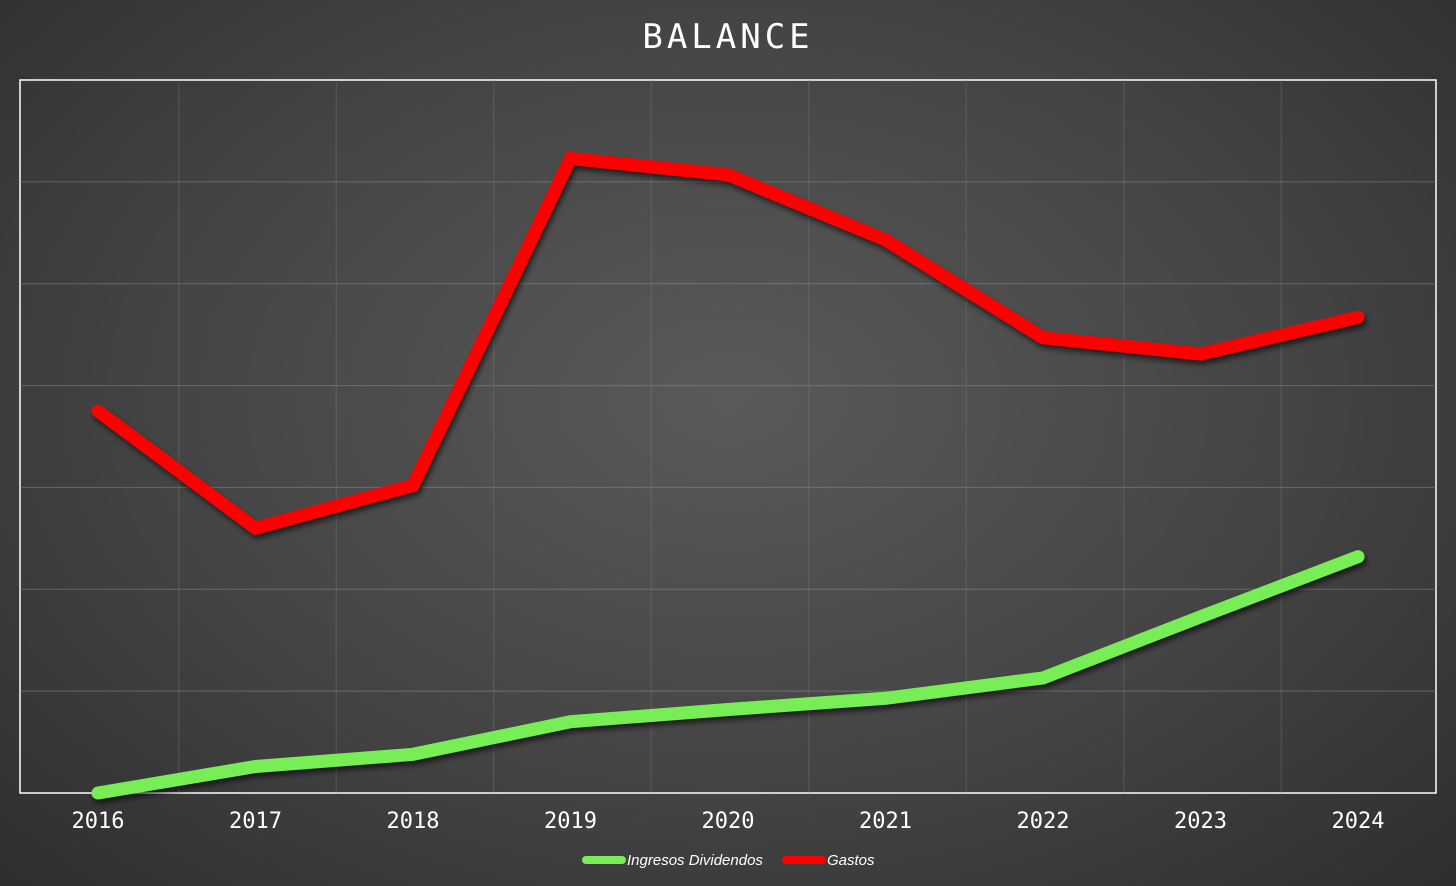 The height and width of the screenshot is (886, 1456). I want to click on x-tick-label: 2018, so click(413, 821).